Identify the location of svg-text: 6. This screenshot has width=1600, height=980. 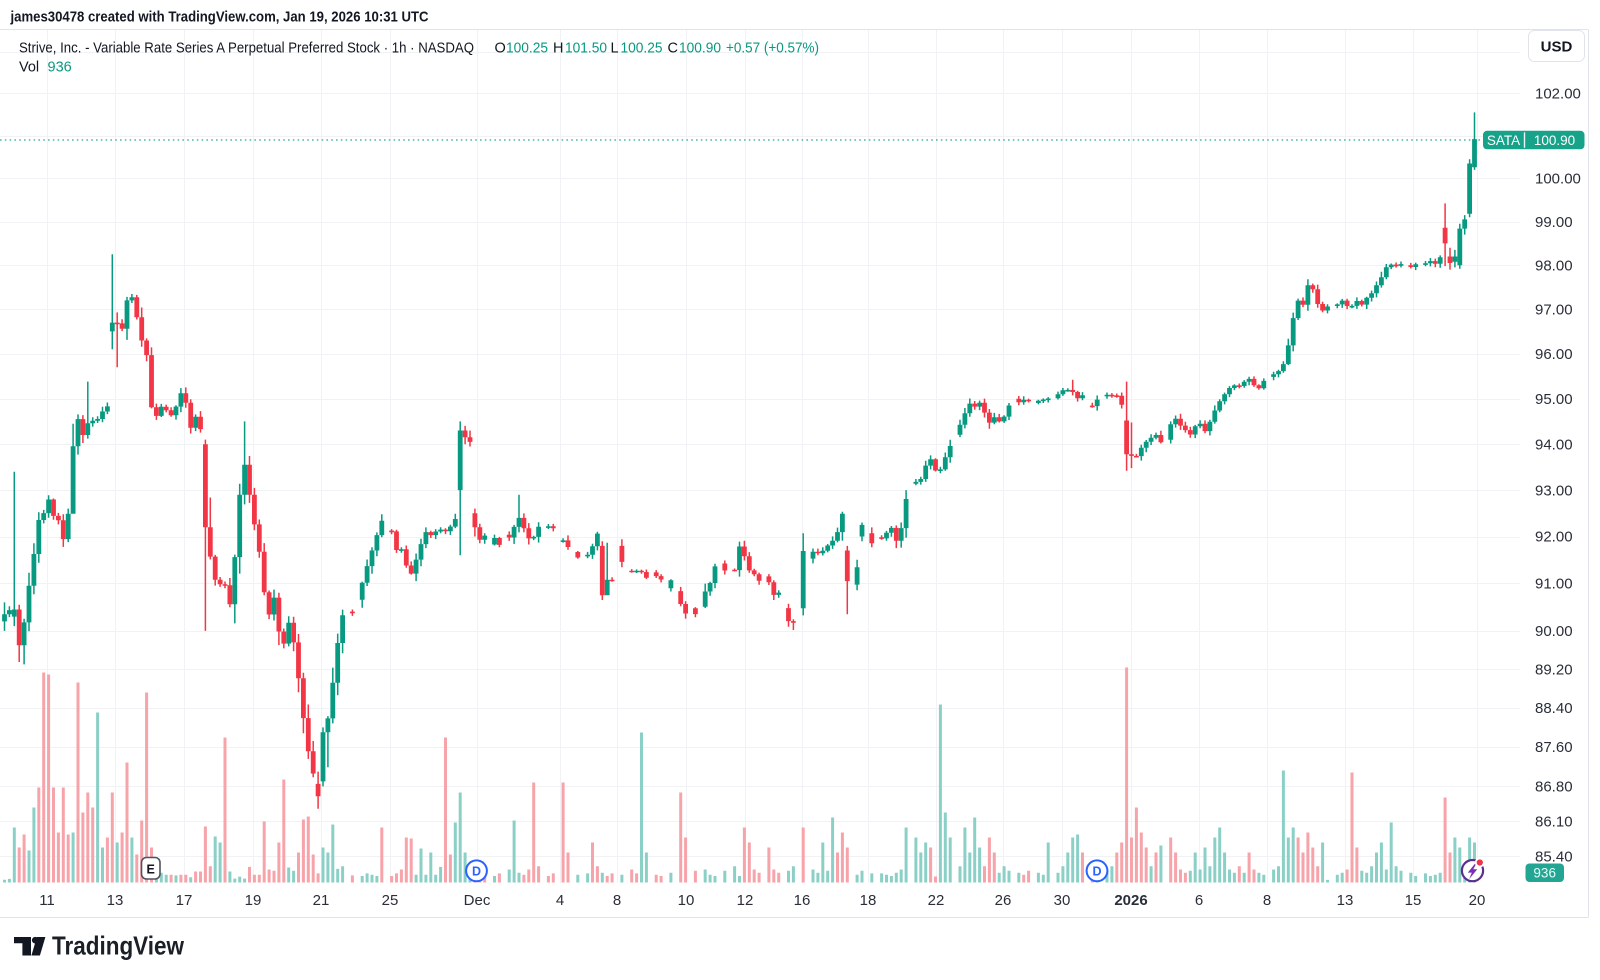
(1199, 900).